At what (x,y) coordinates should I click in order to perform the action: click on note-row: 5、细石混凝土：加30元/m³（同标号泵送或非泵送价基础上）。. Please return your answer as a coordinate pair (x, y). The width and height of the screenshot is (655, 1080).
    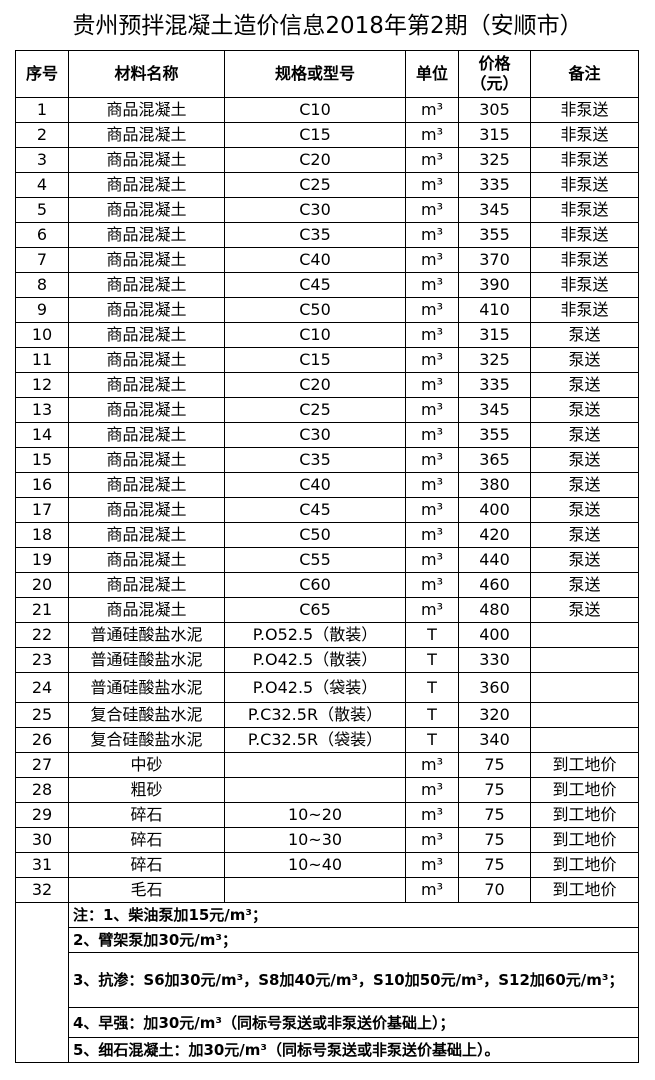
    Looking at the image, I should click on (327, 1050).